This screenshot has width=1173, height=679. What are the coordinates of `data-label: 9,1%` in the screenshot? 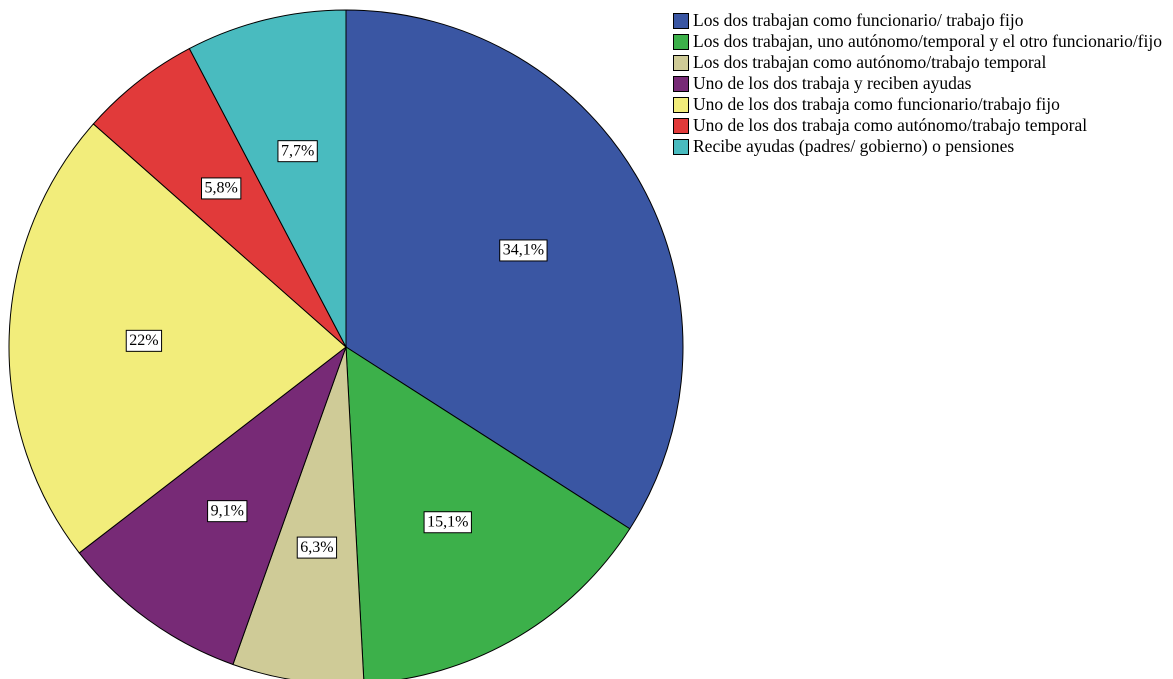 It's located at (227, 511).